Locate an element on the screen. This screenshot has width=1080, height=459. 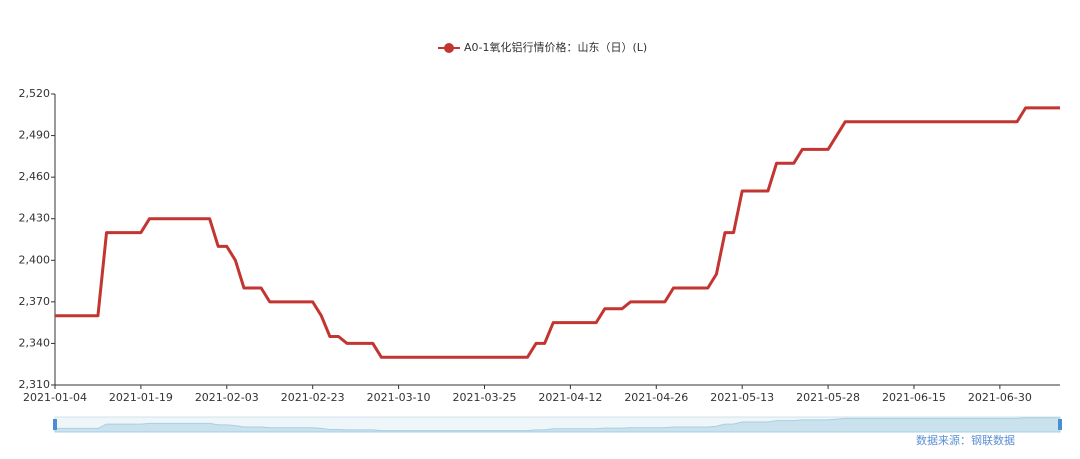
y-tick-label: 2,340 is located at coordinates (35, 342).